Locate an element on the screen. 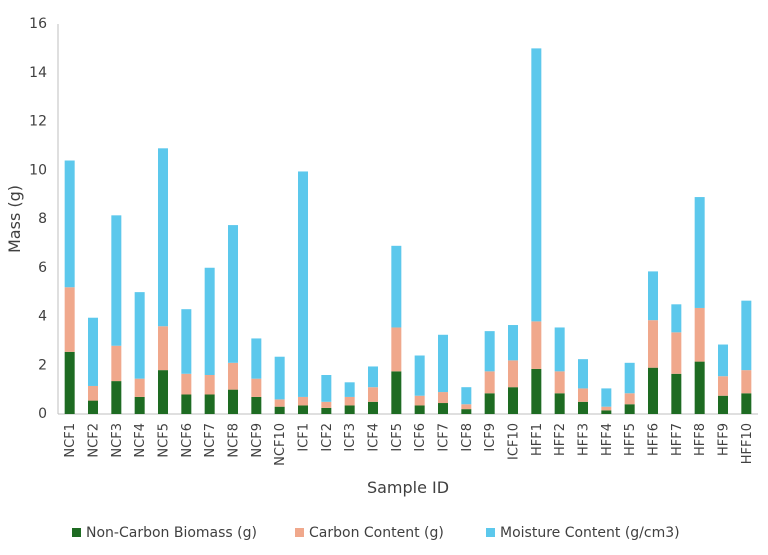 The width and height of the screenshot is (768, 555). x-tick-label: NCF8 is located at coordinates (234, 440).